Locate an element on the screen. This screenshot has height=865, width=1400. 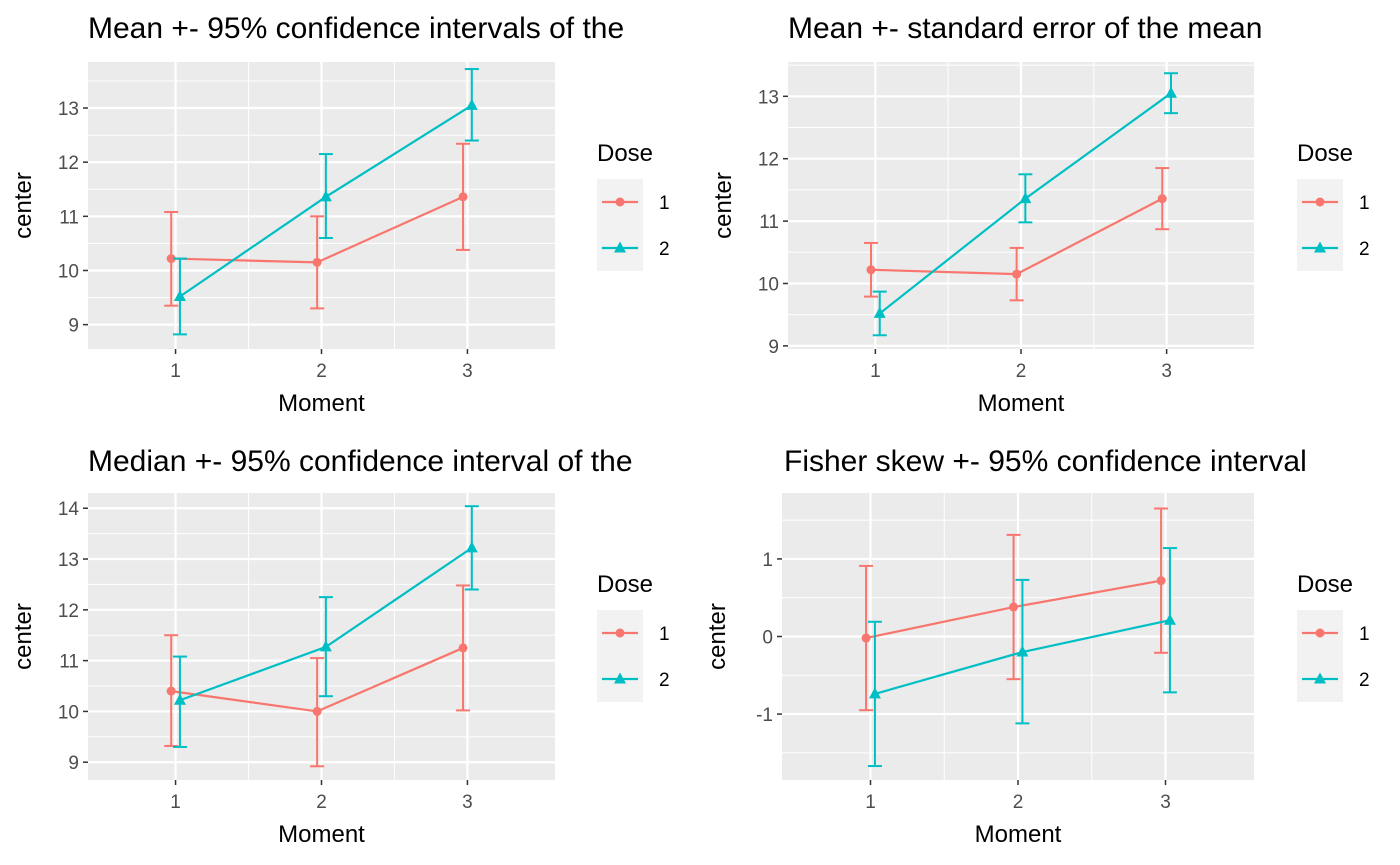
y-tick-label: 9 is located at coordinates (73, 763).